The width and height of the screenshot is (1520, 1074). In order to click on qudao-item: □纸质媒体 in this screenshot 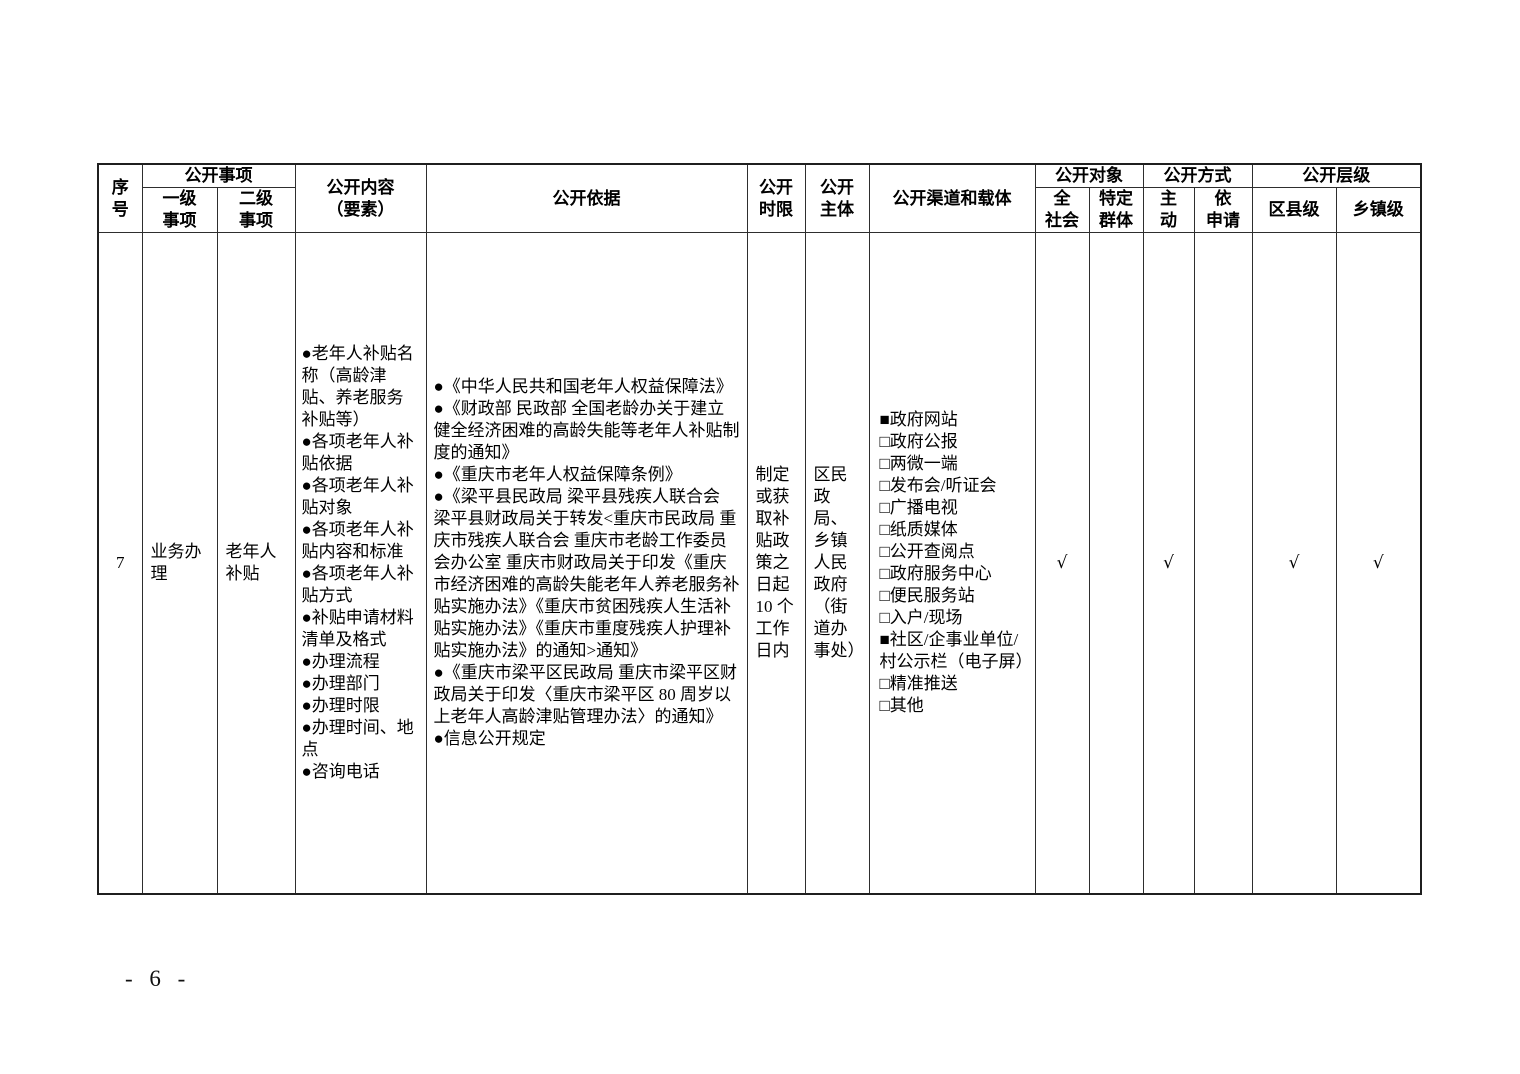, I will do `click(918, 529)`.